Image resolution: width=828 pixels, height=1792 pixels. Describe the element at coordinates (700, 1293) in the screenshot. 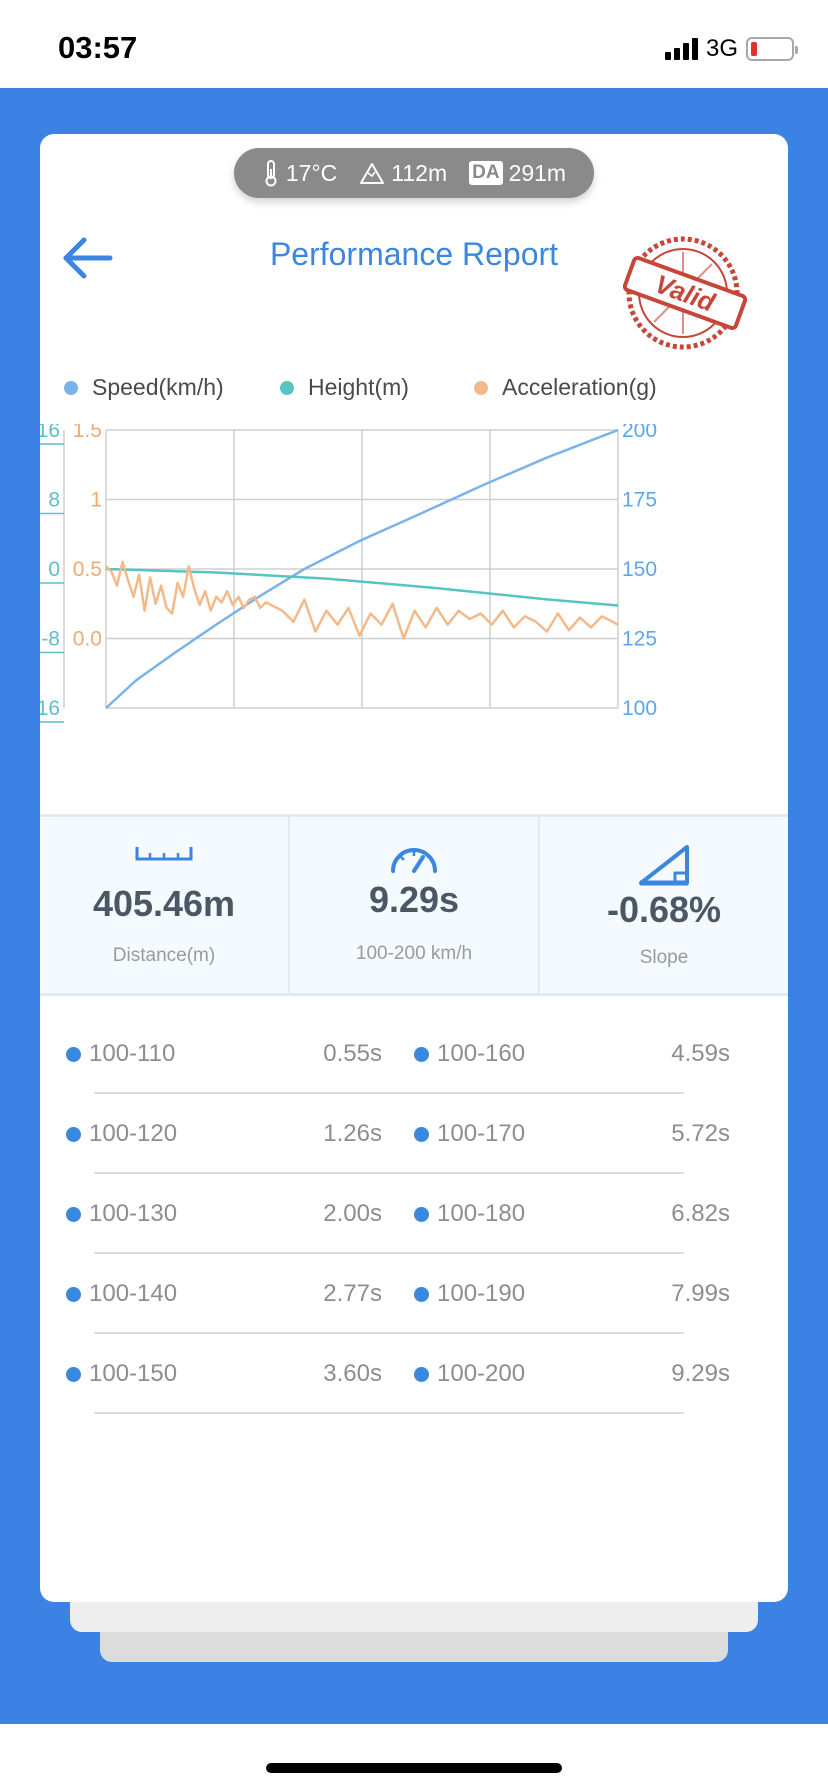

I see `split-time: 7.99s` at that location.